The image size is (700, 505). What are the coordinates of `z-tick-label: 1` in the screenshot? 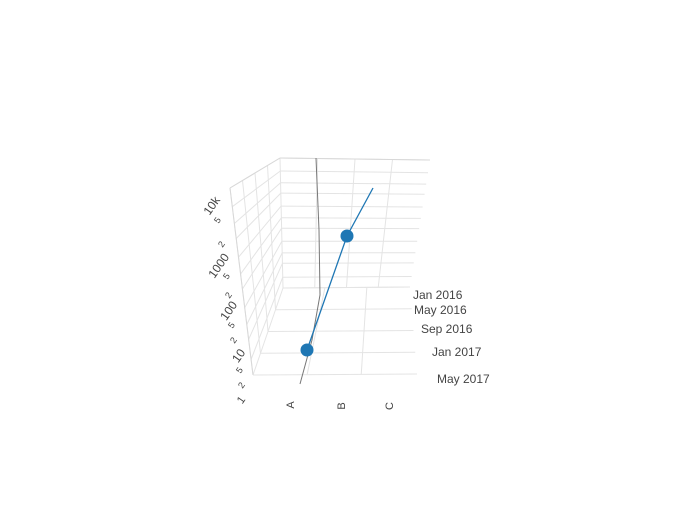 It's located at (241, 400).